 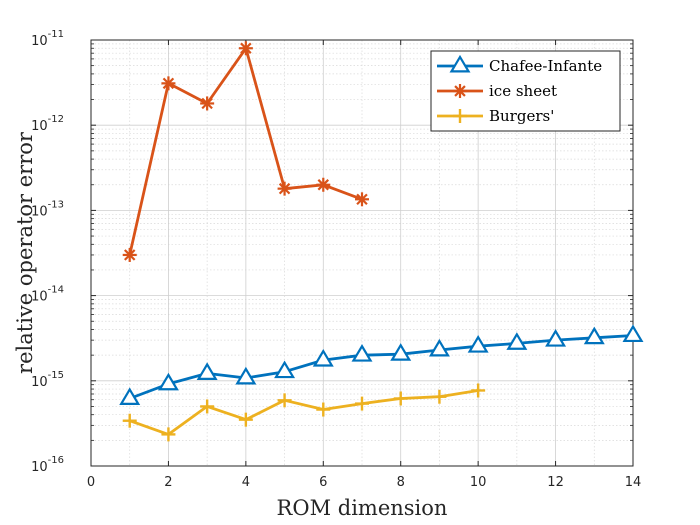 I want to click on x-tick-label: 4, so click(x=246, y=482).